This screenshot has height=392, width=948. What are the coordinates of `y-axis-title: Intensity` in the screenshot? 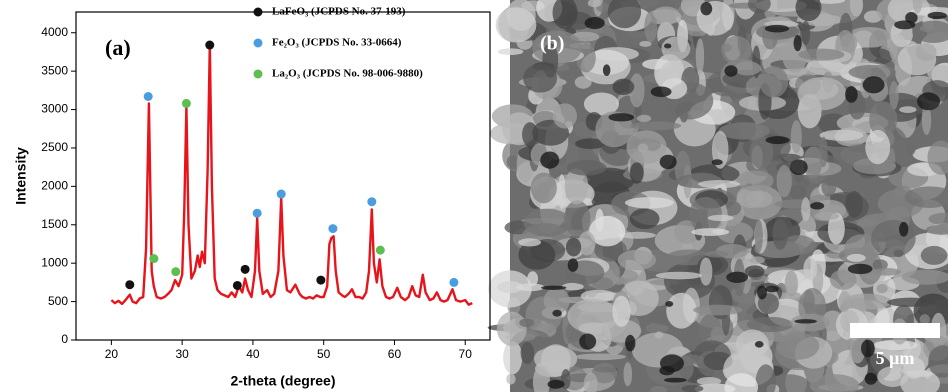 It's located at (21, 176).